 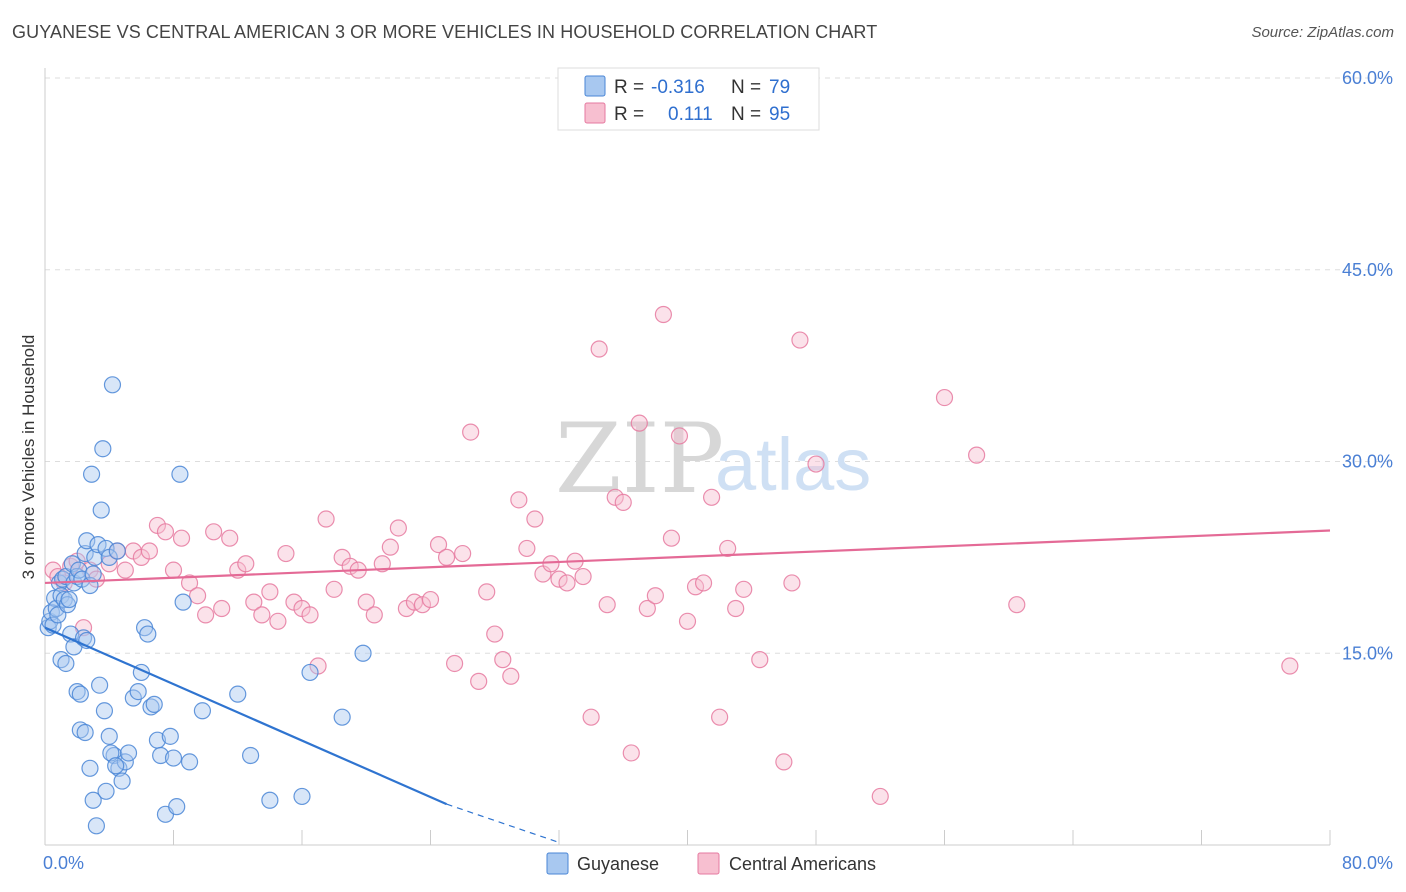 I want to click on y-axis-label: 3 or more Vehicles in Household, so click(x=28, y=457).